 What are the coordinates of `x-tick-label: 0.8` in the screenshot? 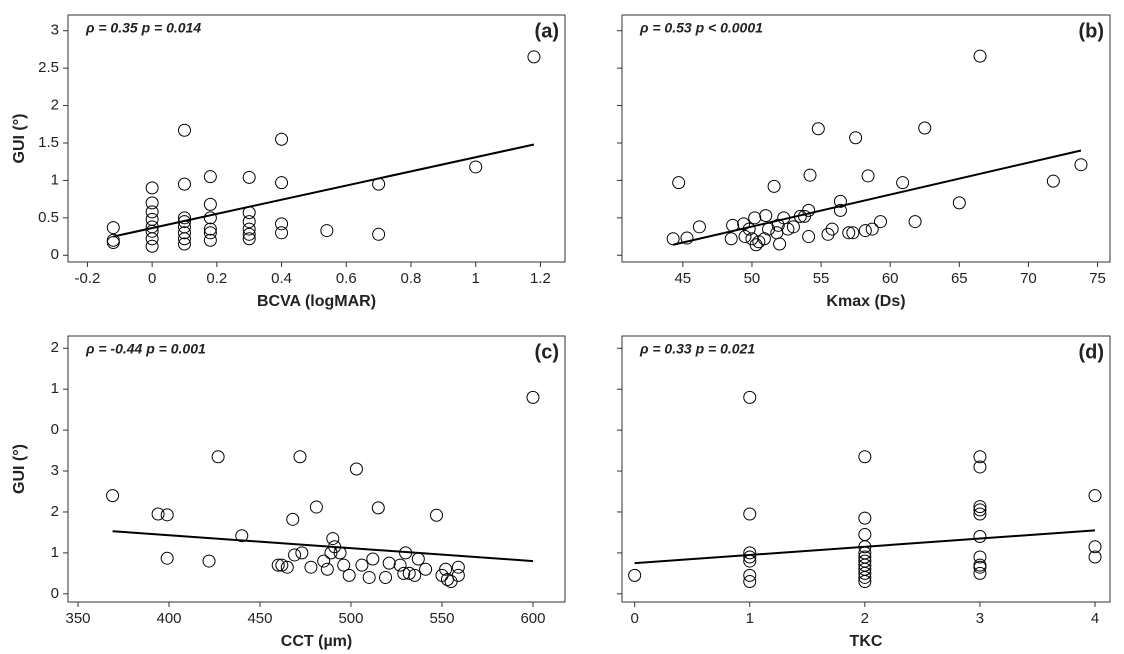 It's located at (411, 278).